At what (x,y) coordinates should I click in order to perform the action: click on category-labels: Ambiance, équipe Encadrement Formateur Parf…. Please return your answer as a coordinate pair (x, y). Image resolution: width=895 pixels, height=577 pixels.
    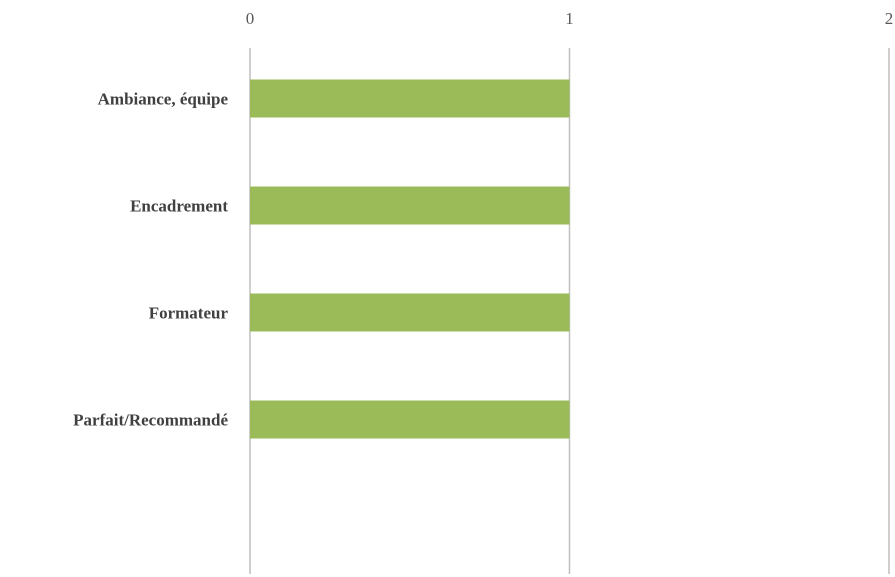
    Looking at the image, I should click on (150, 260).